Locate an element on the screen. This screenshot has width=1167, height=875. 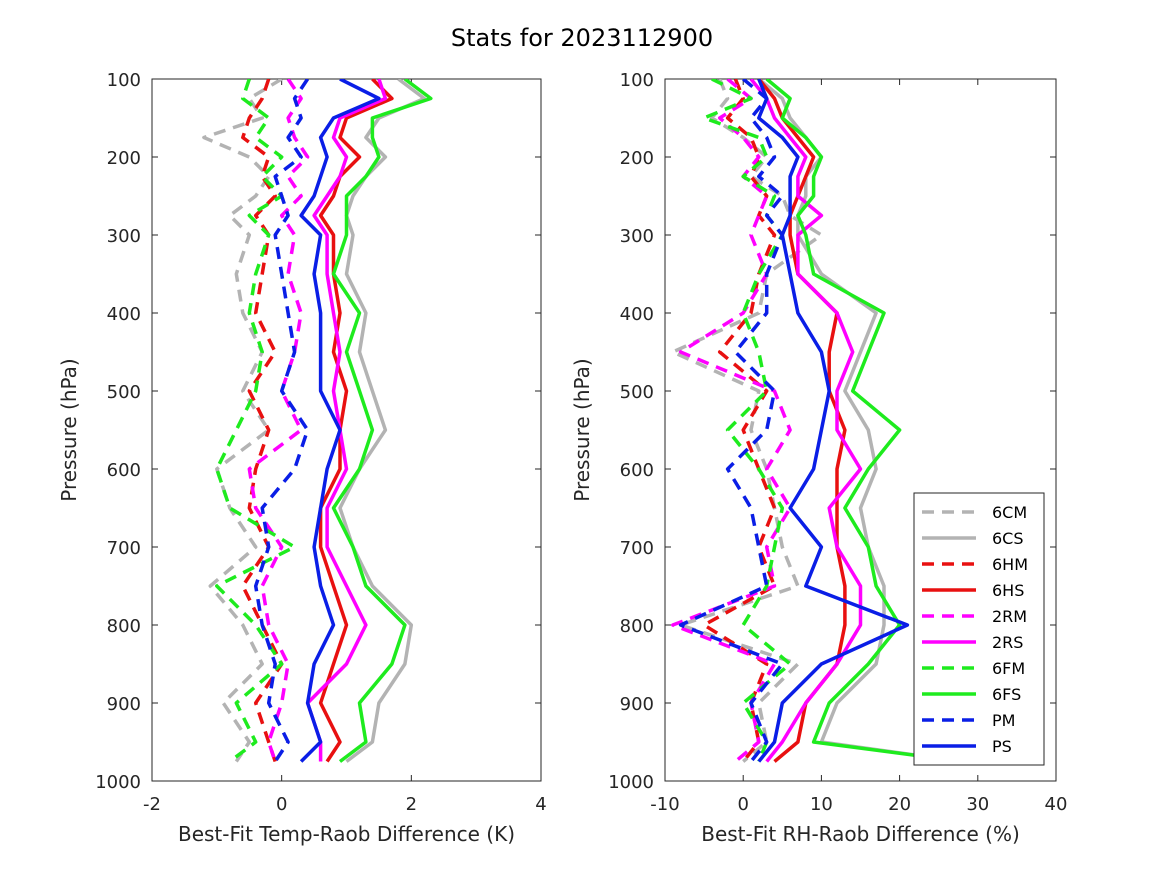
x-tick-label: 4 is located at coordinates (540, 804).